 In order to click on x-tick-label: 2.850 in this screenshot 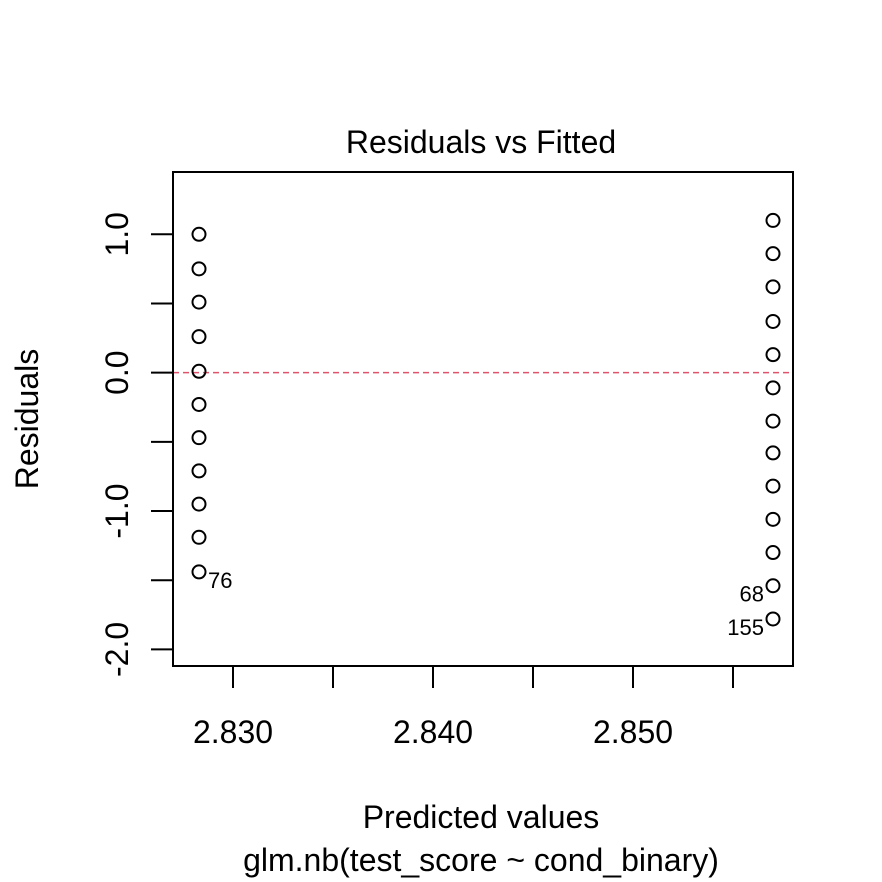, I will do `click(633, 732)`.